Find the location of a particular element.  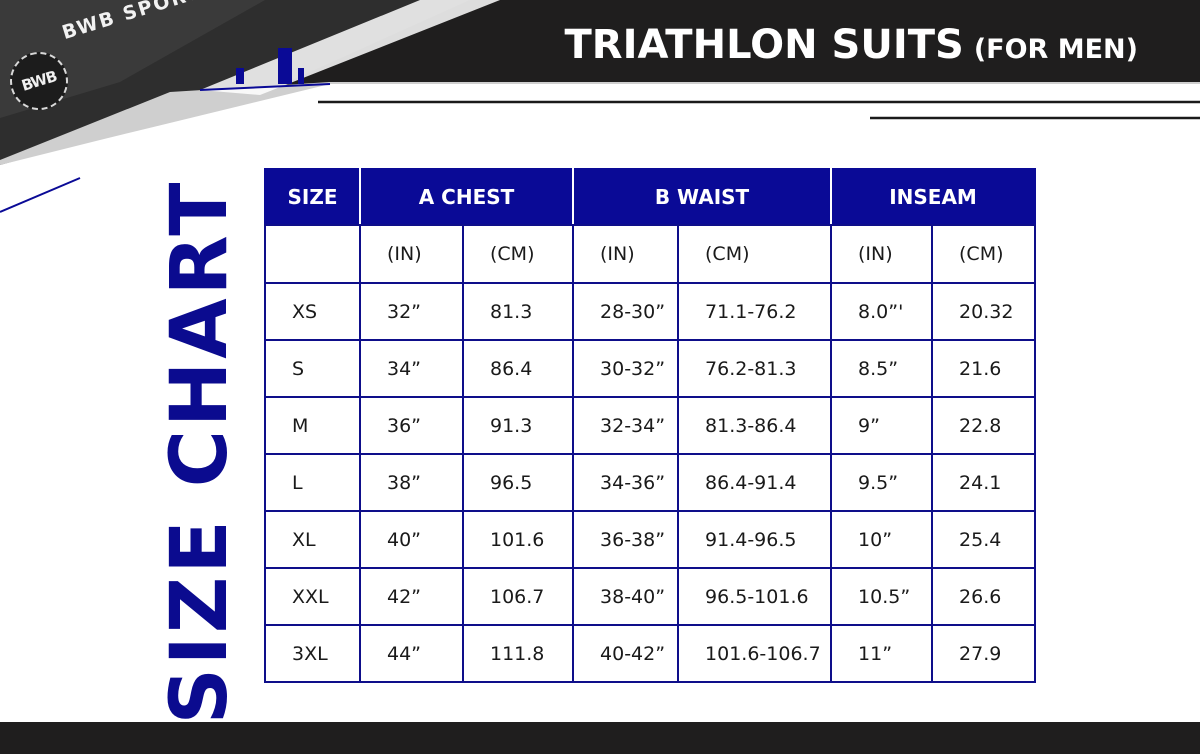

table-row: L 38” 96.5 34-36” 86.4-91.4 9.5” 24.1 is located at coordinates (650, 482).